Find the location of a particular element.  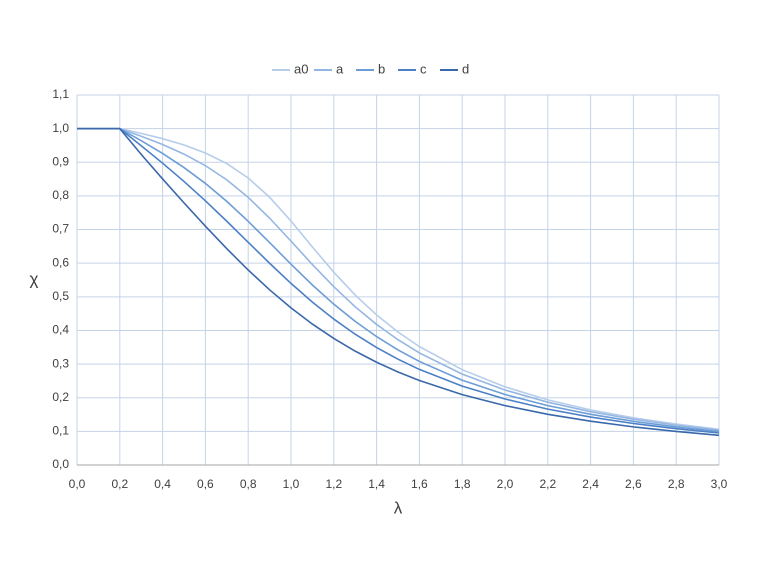

x-tick-label: 1,4 is located at coordinates (376, 484).